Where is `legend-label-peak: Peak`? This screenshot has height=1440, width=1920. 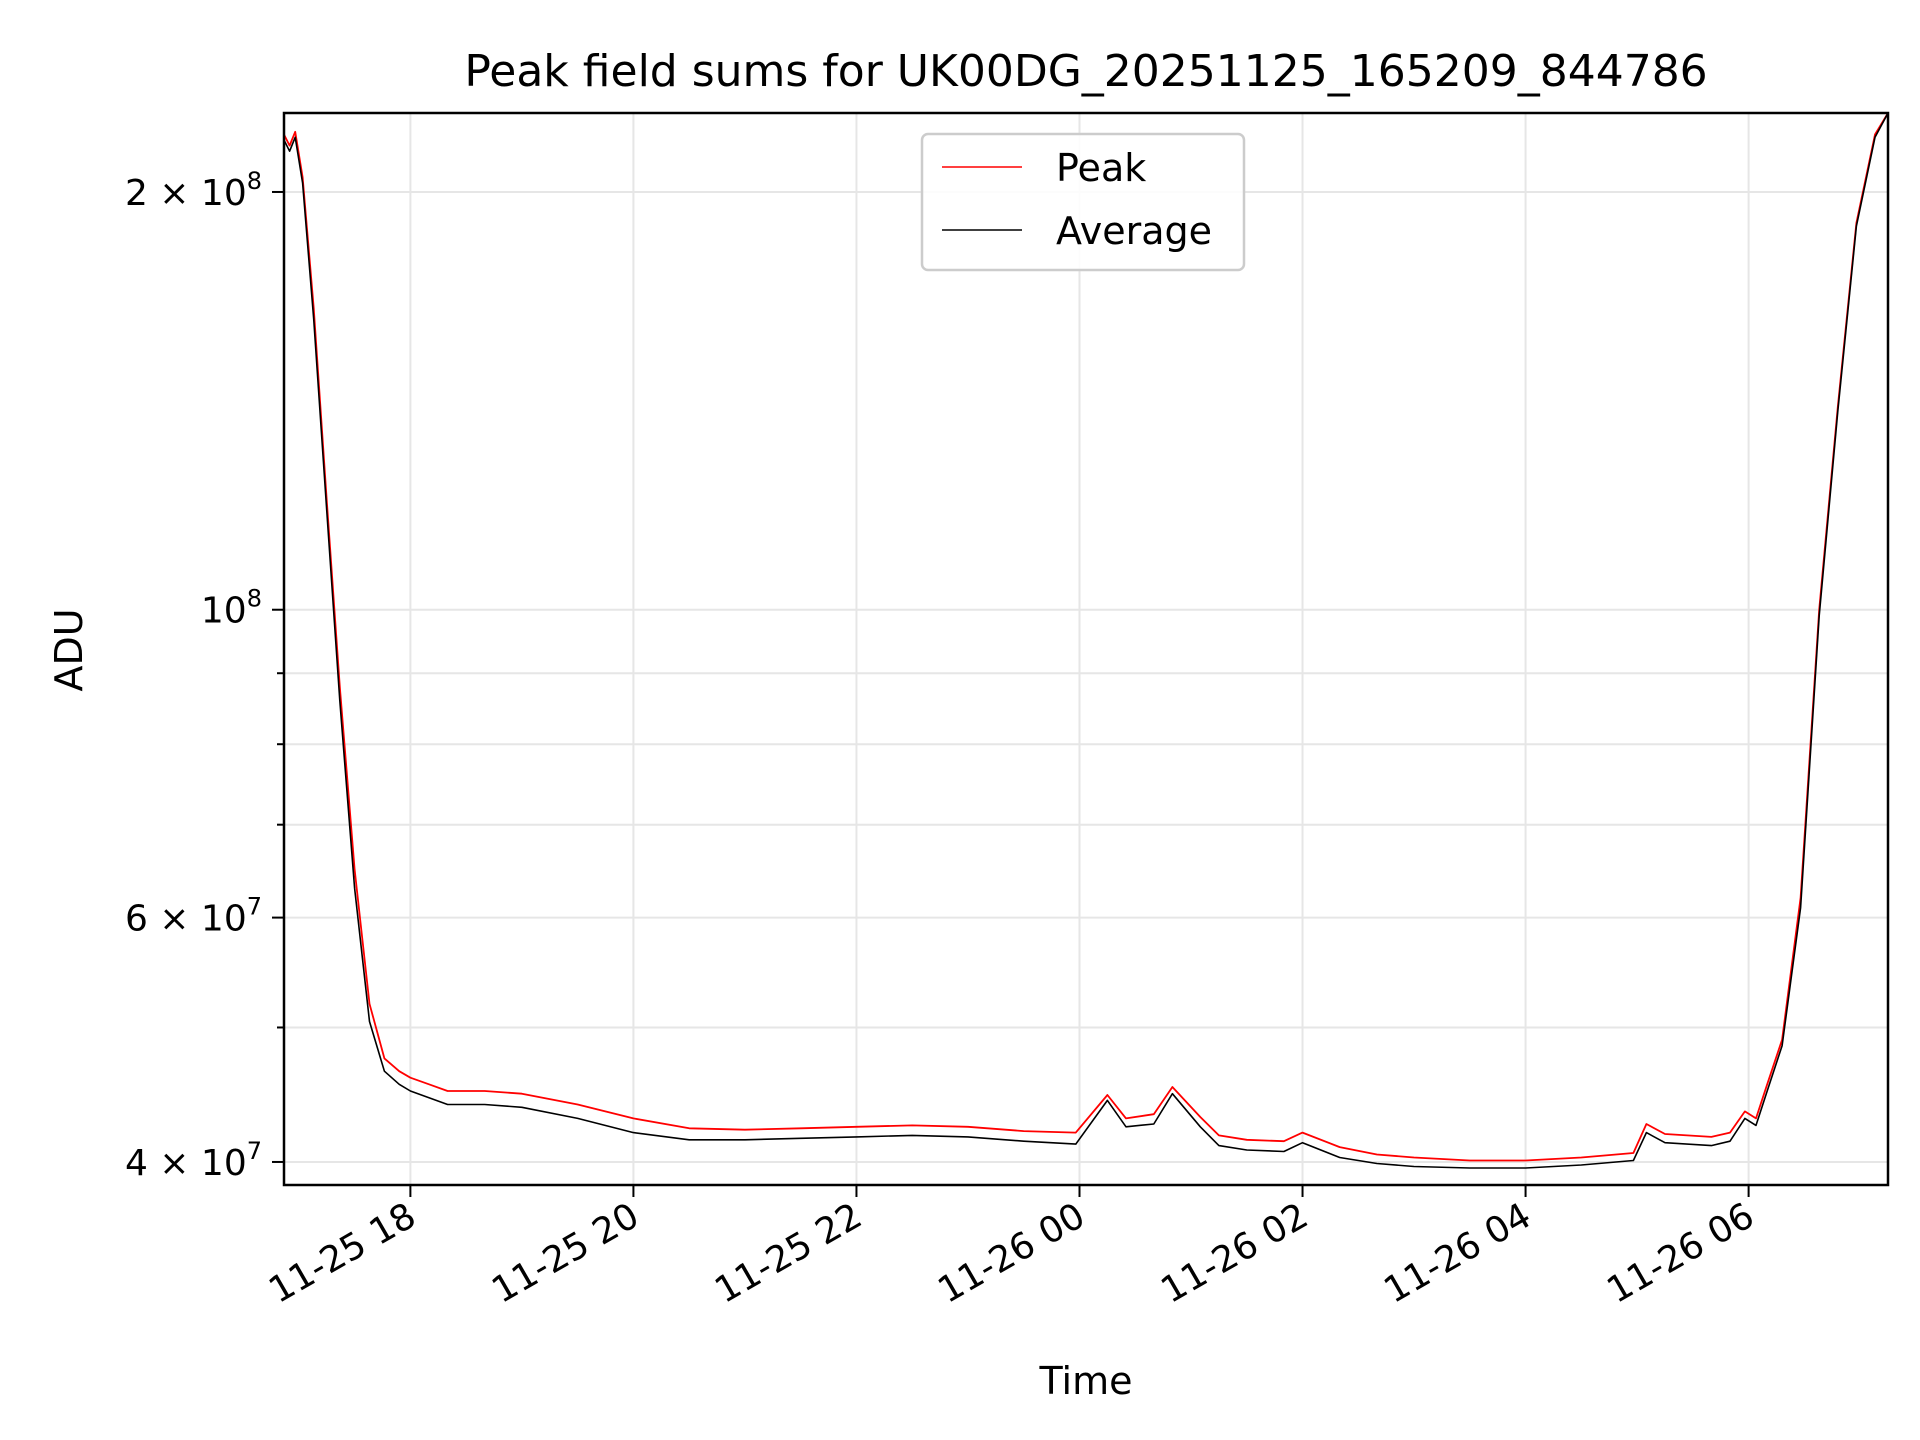
legend-label-peak: Peak is located at coordinates (1101, 168).